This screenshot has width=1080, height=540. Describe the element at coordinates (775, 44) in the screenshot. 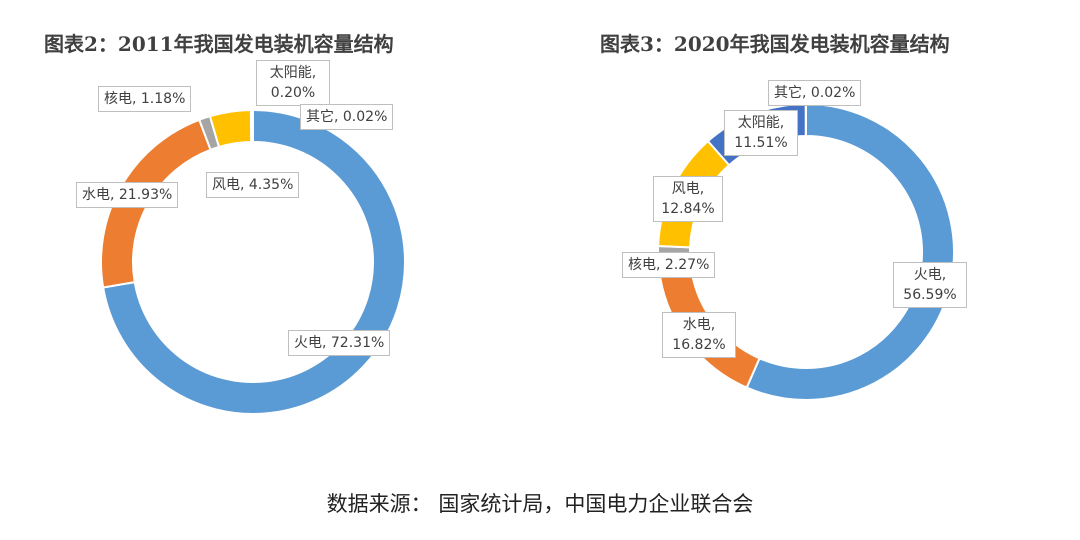

I see `chart2-title: 图表3：2020年我国发电装机容量结构` at that location.